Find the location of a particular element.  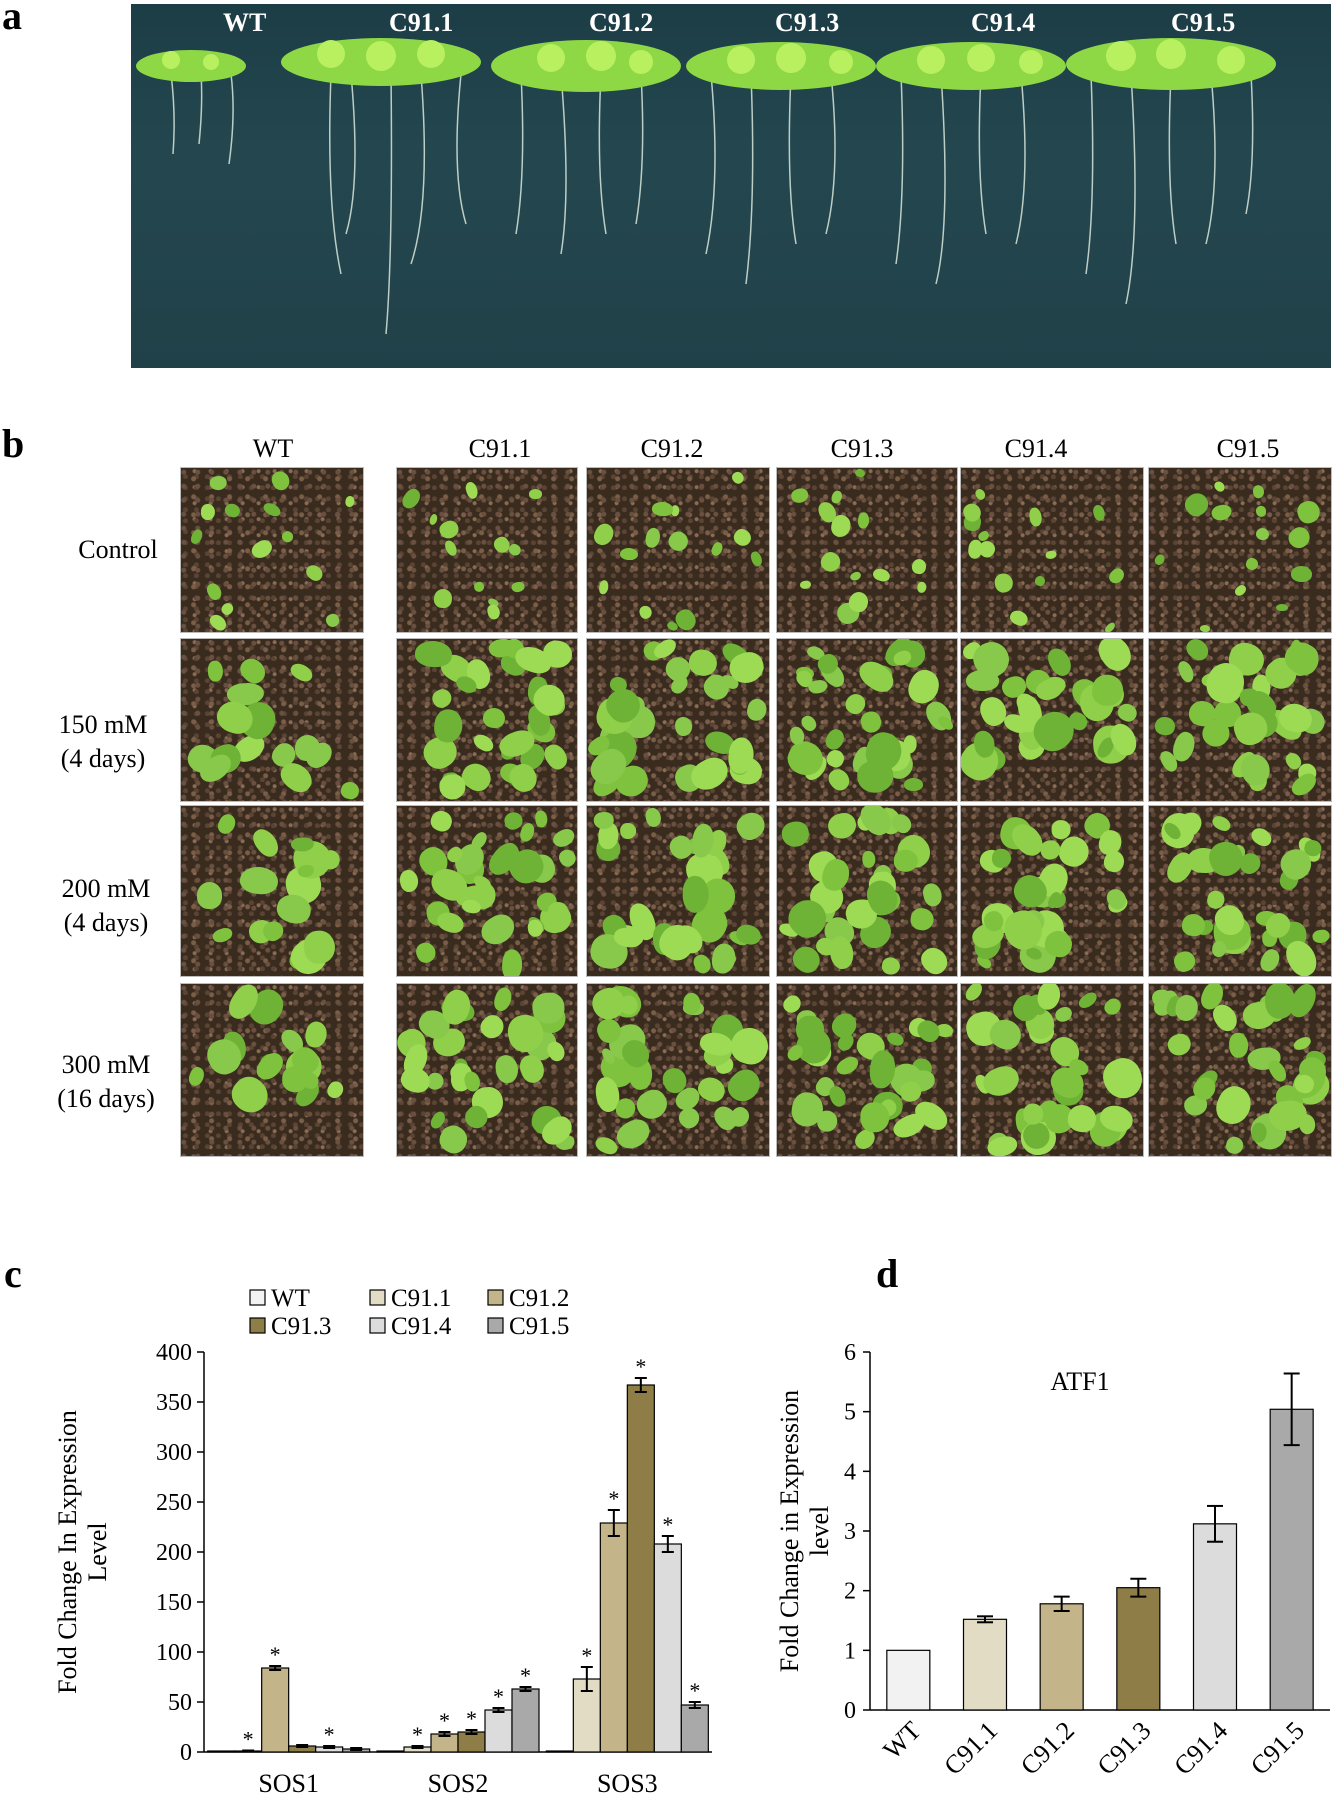

y-axis-label: Fold Change in Expressionlevel is located at coordinates (804, 1531).